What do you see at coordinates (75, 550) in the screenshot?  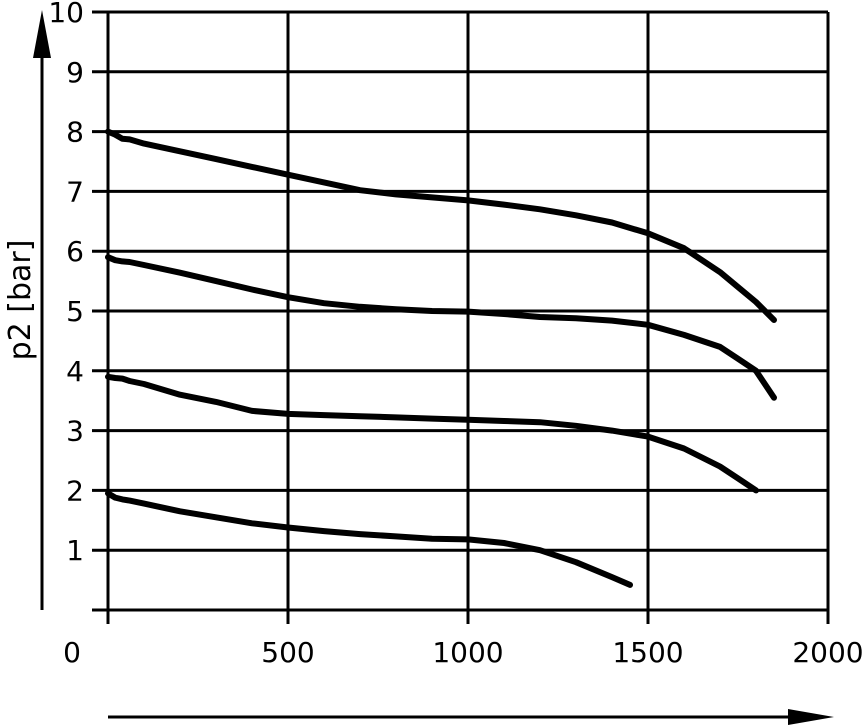 I see `y-tick-label: 1` at bounding box center [75, 550].